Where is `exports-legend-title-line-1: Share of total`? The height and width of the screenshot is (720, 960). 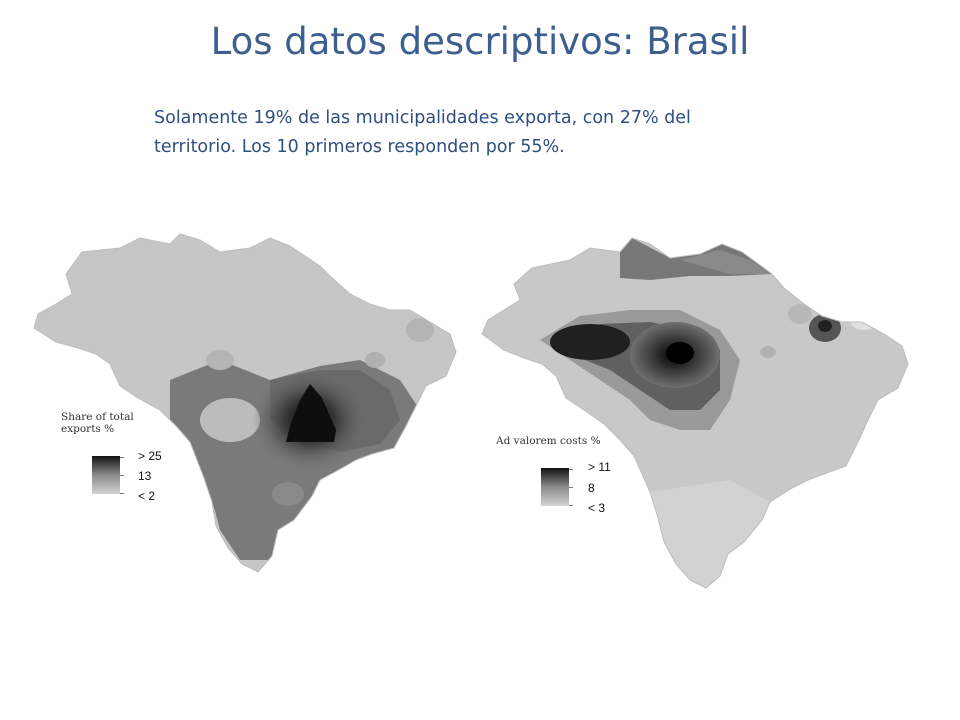 exports-legend-title-line-1: Share of total is located at coordinates (97, 417).